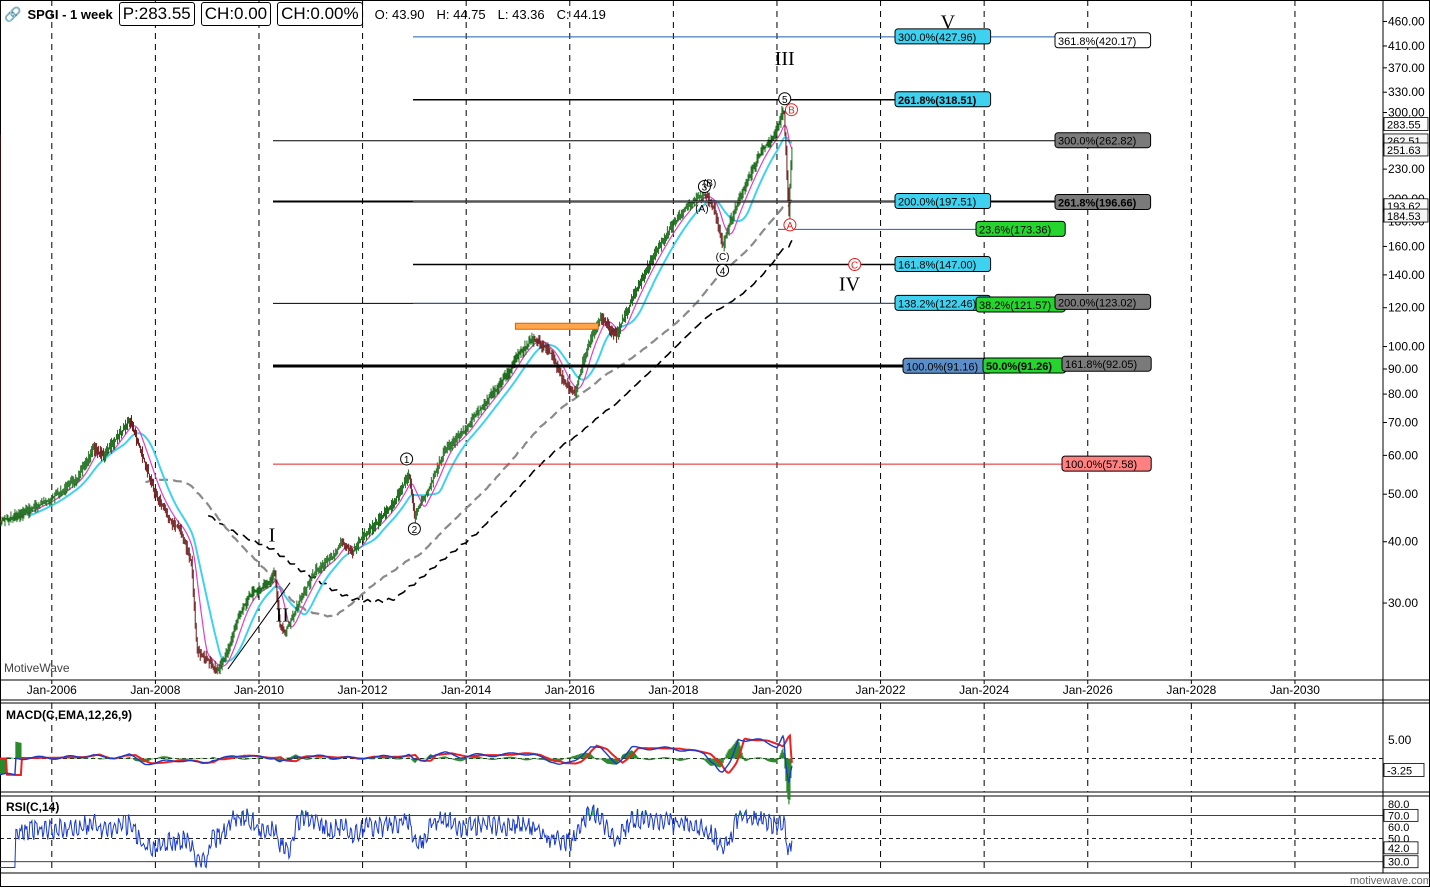  I want to click on fib-label: 300.0%(262.82), so click(1103, 140).